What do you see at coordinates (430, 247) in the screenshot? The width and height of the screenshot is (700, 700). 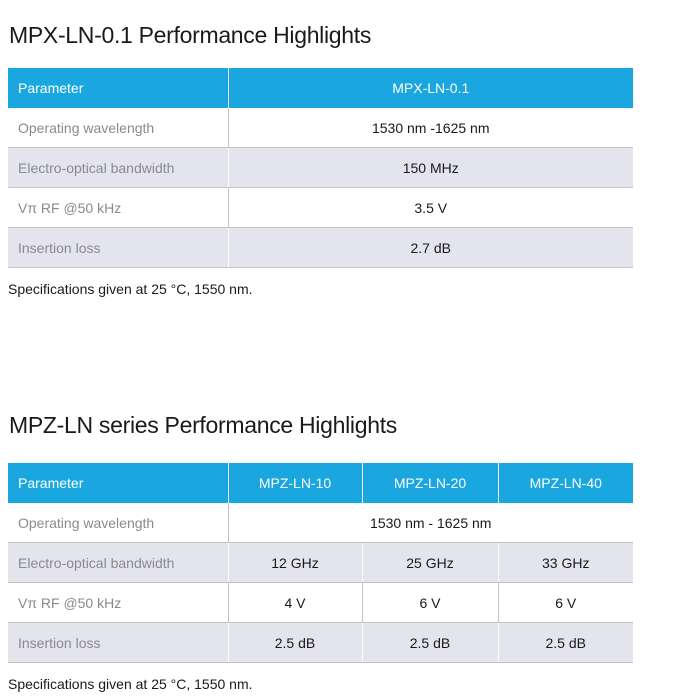 I see `param-value: 2.7 dB` at bounding box center [430, 247].